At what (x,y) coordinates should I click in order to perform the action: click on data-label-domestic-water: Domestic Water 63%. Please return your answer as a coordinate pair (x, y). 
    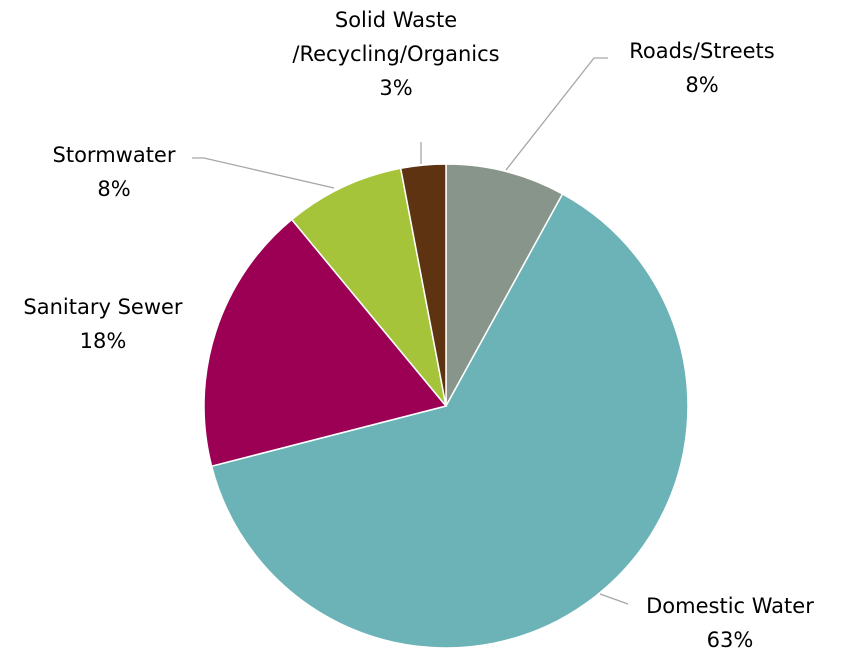
    Looking at the image, I should click on (730, 623).